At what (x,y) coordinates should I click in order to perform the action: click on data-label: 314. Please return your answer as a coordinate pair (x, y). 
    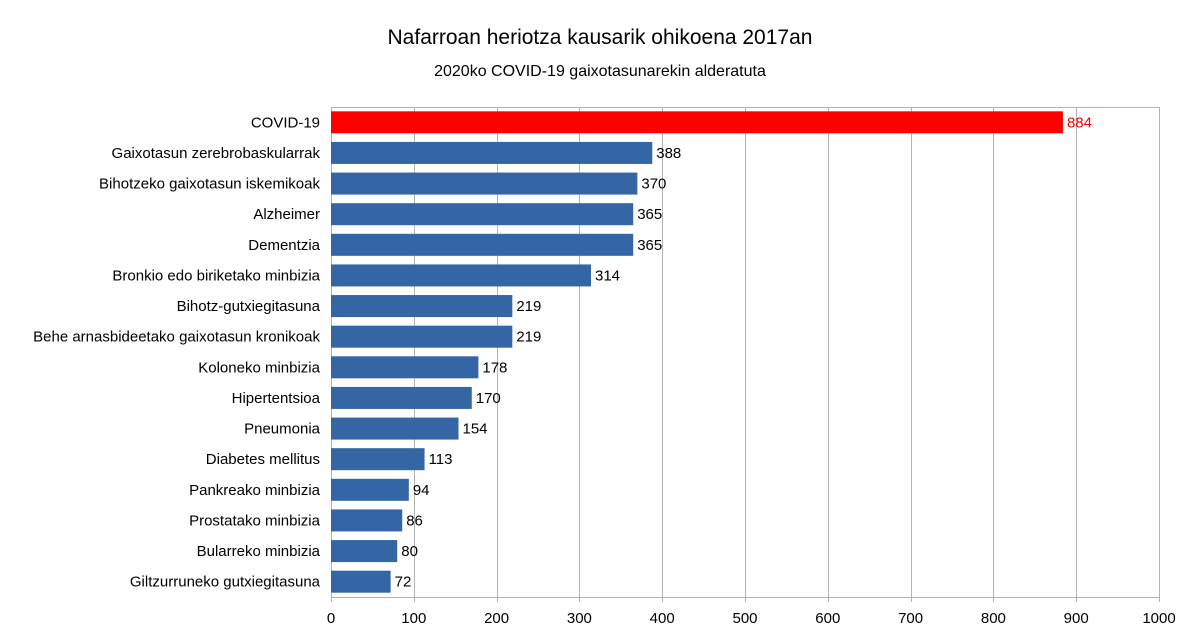
    Looking at the image, I should click on (607, 275).